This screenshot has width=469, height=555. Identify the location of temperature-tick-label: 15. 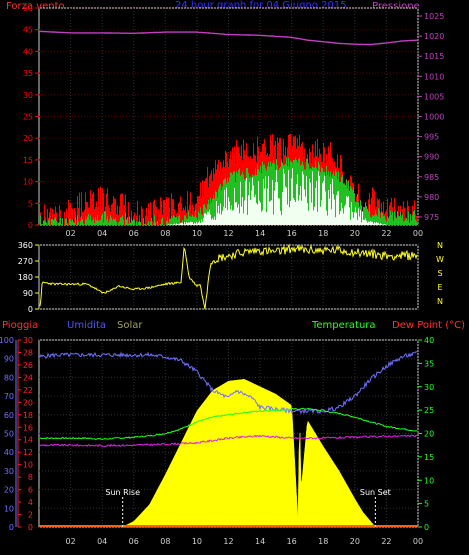
(429, 457).